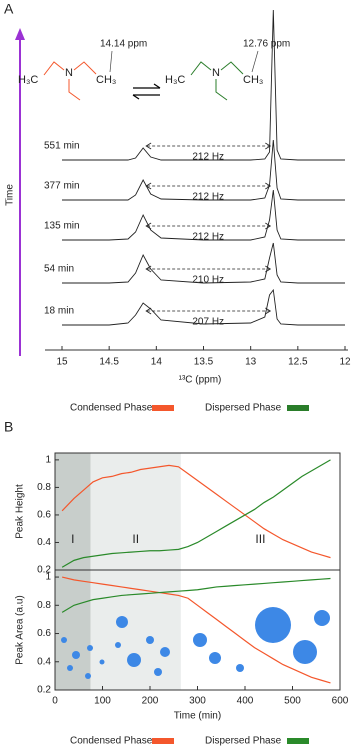 This screenshot has width=353, height=751. I want to click on region-label: III, so click(260, 539).